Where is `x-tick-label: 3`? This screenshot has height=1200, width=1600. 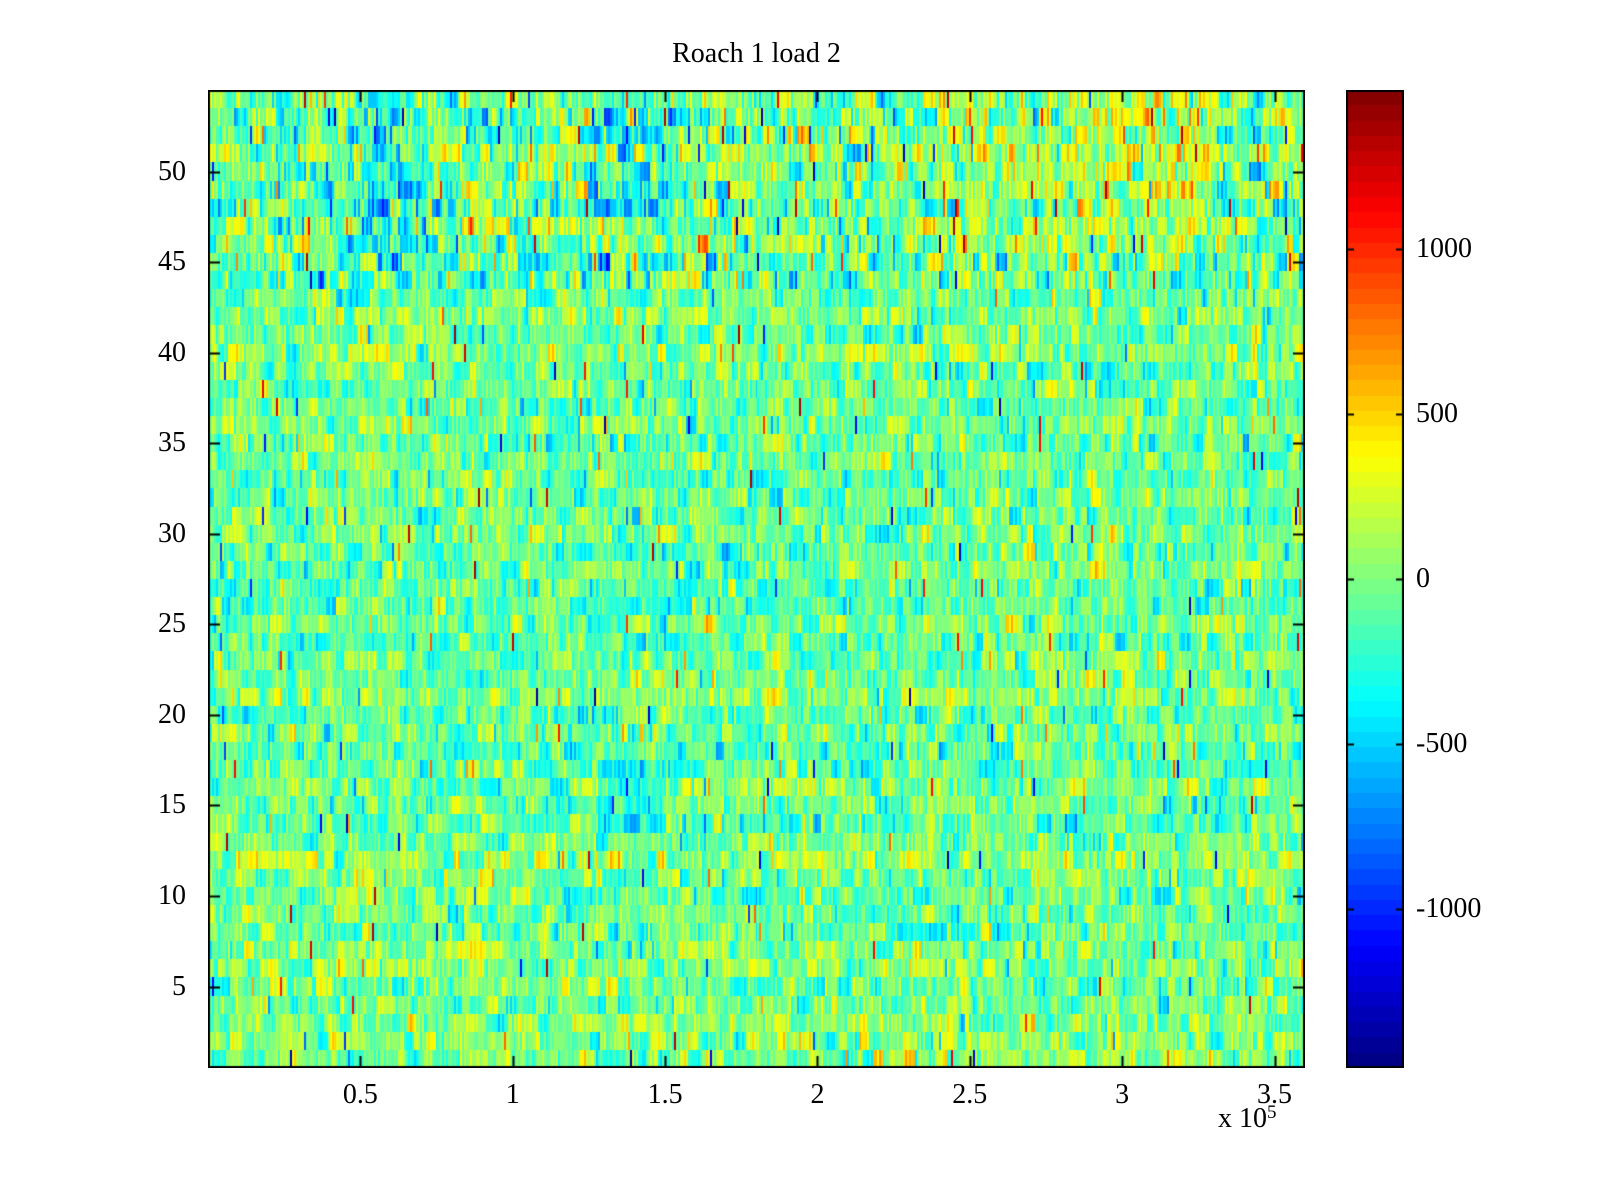 x-tick-label: 3 is located at coordinates (1122, 1094).